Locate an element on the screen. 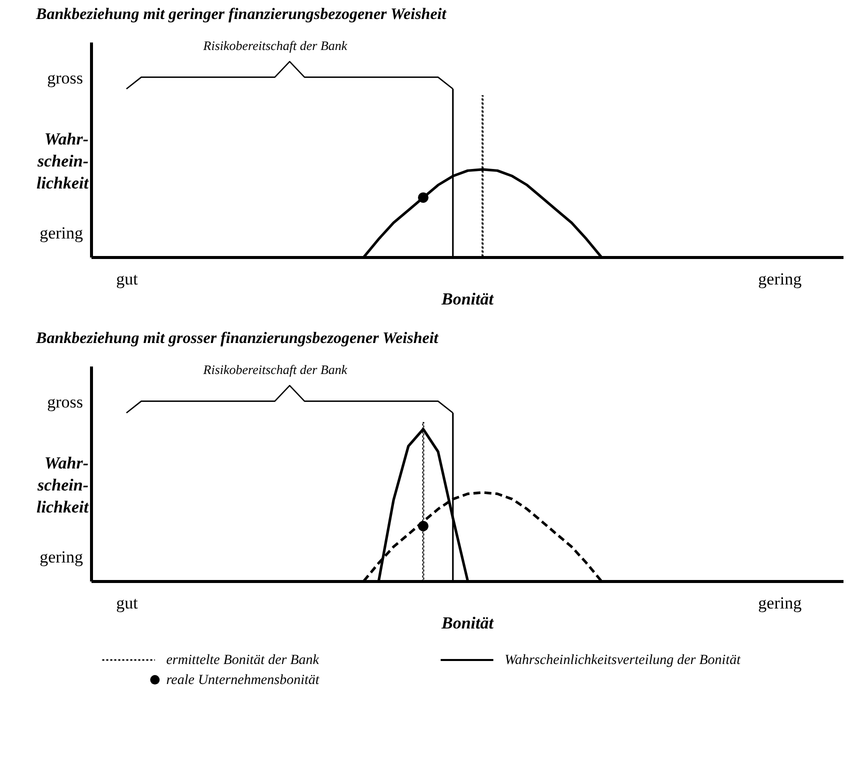  legend-label: Wahrscheinlichkeitsverteilung der Bonität is located at coordinates (623, 660).